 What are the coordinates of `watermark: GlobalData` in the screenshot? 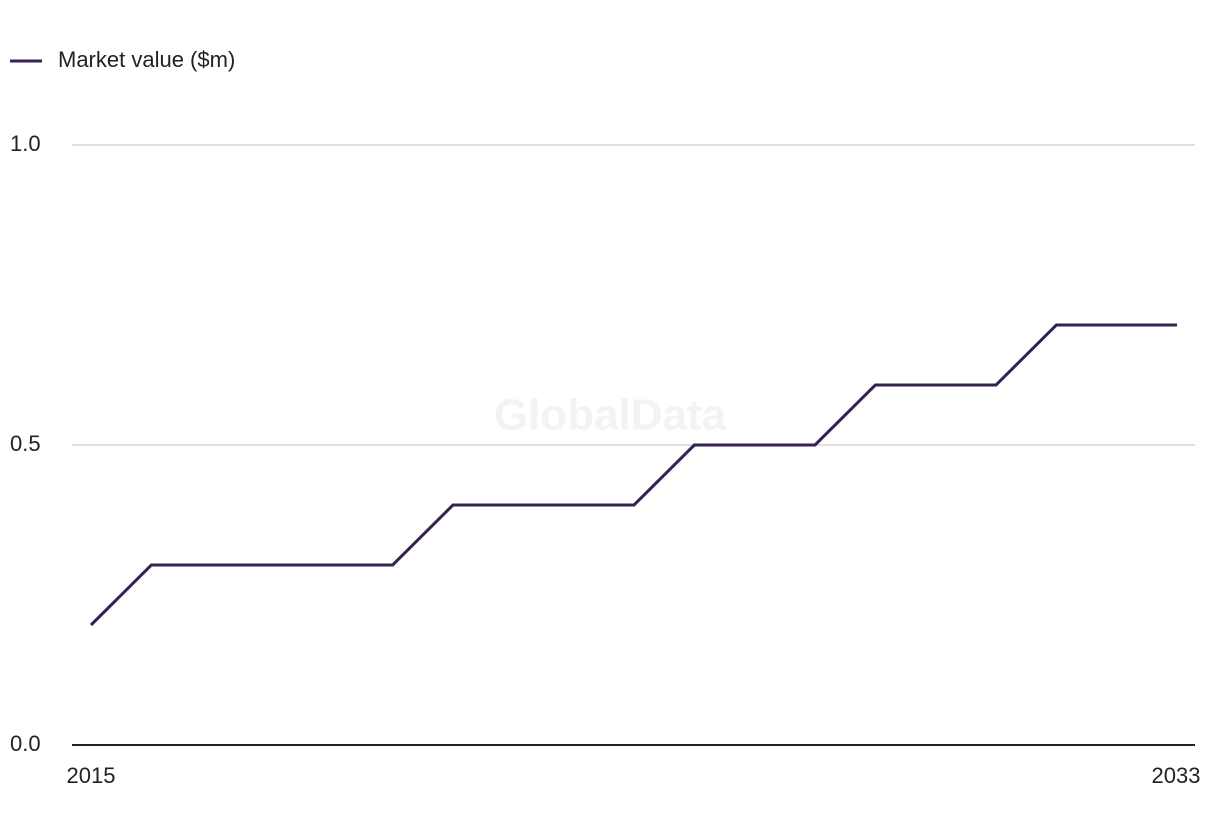 It's located at (610, 415).